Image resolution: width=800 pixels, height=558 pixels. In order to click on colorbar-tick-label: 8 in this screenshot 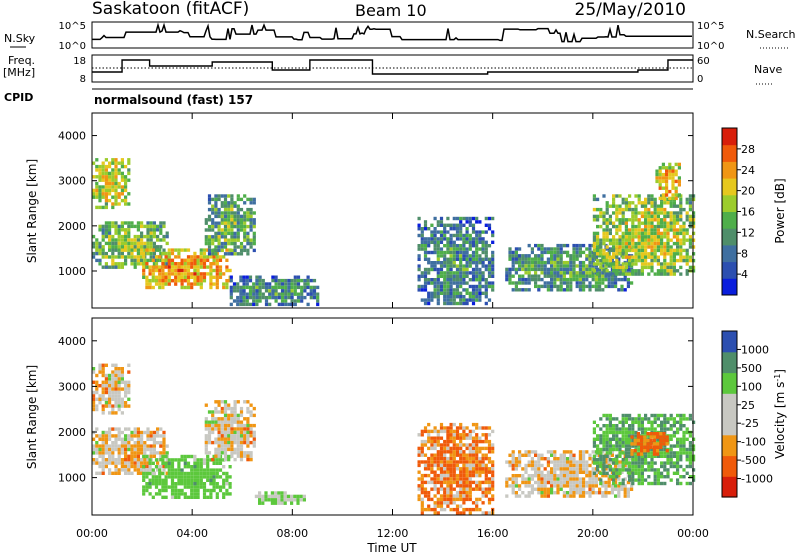, I will do `click(744, 253)`.